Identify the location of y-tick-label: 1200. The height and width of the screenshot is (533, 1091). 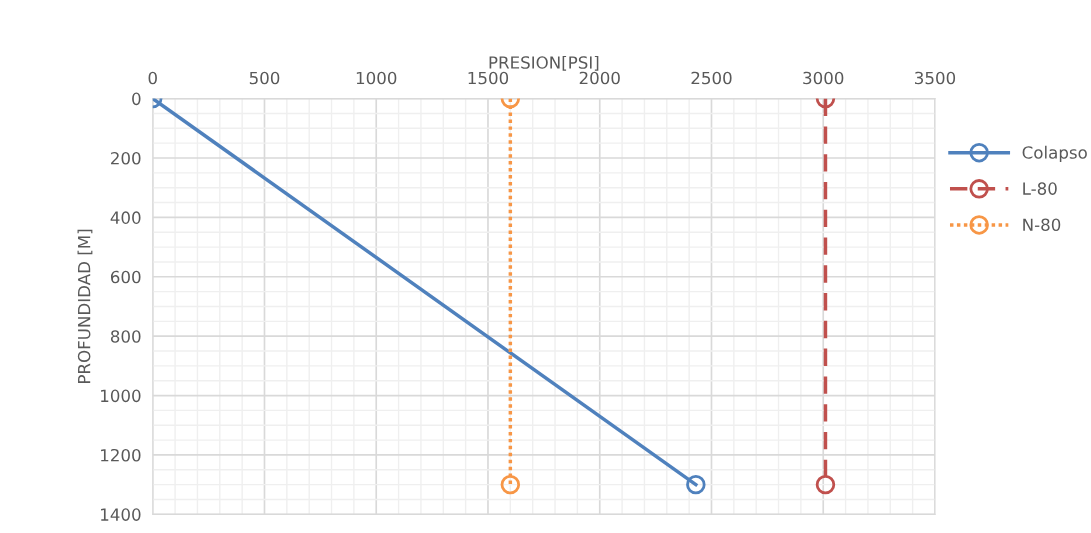
(121, 455).